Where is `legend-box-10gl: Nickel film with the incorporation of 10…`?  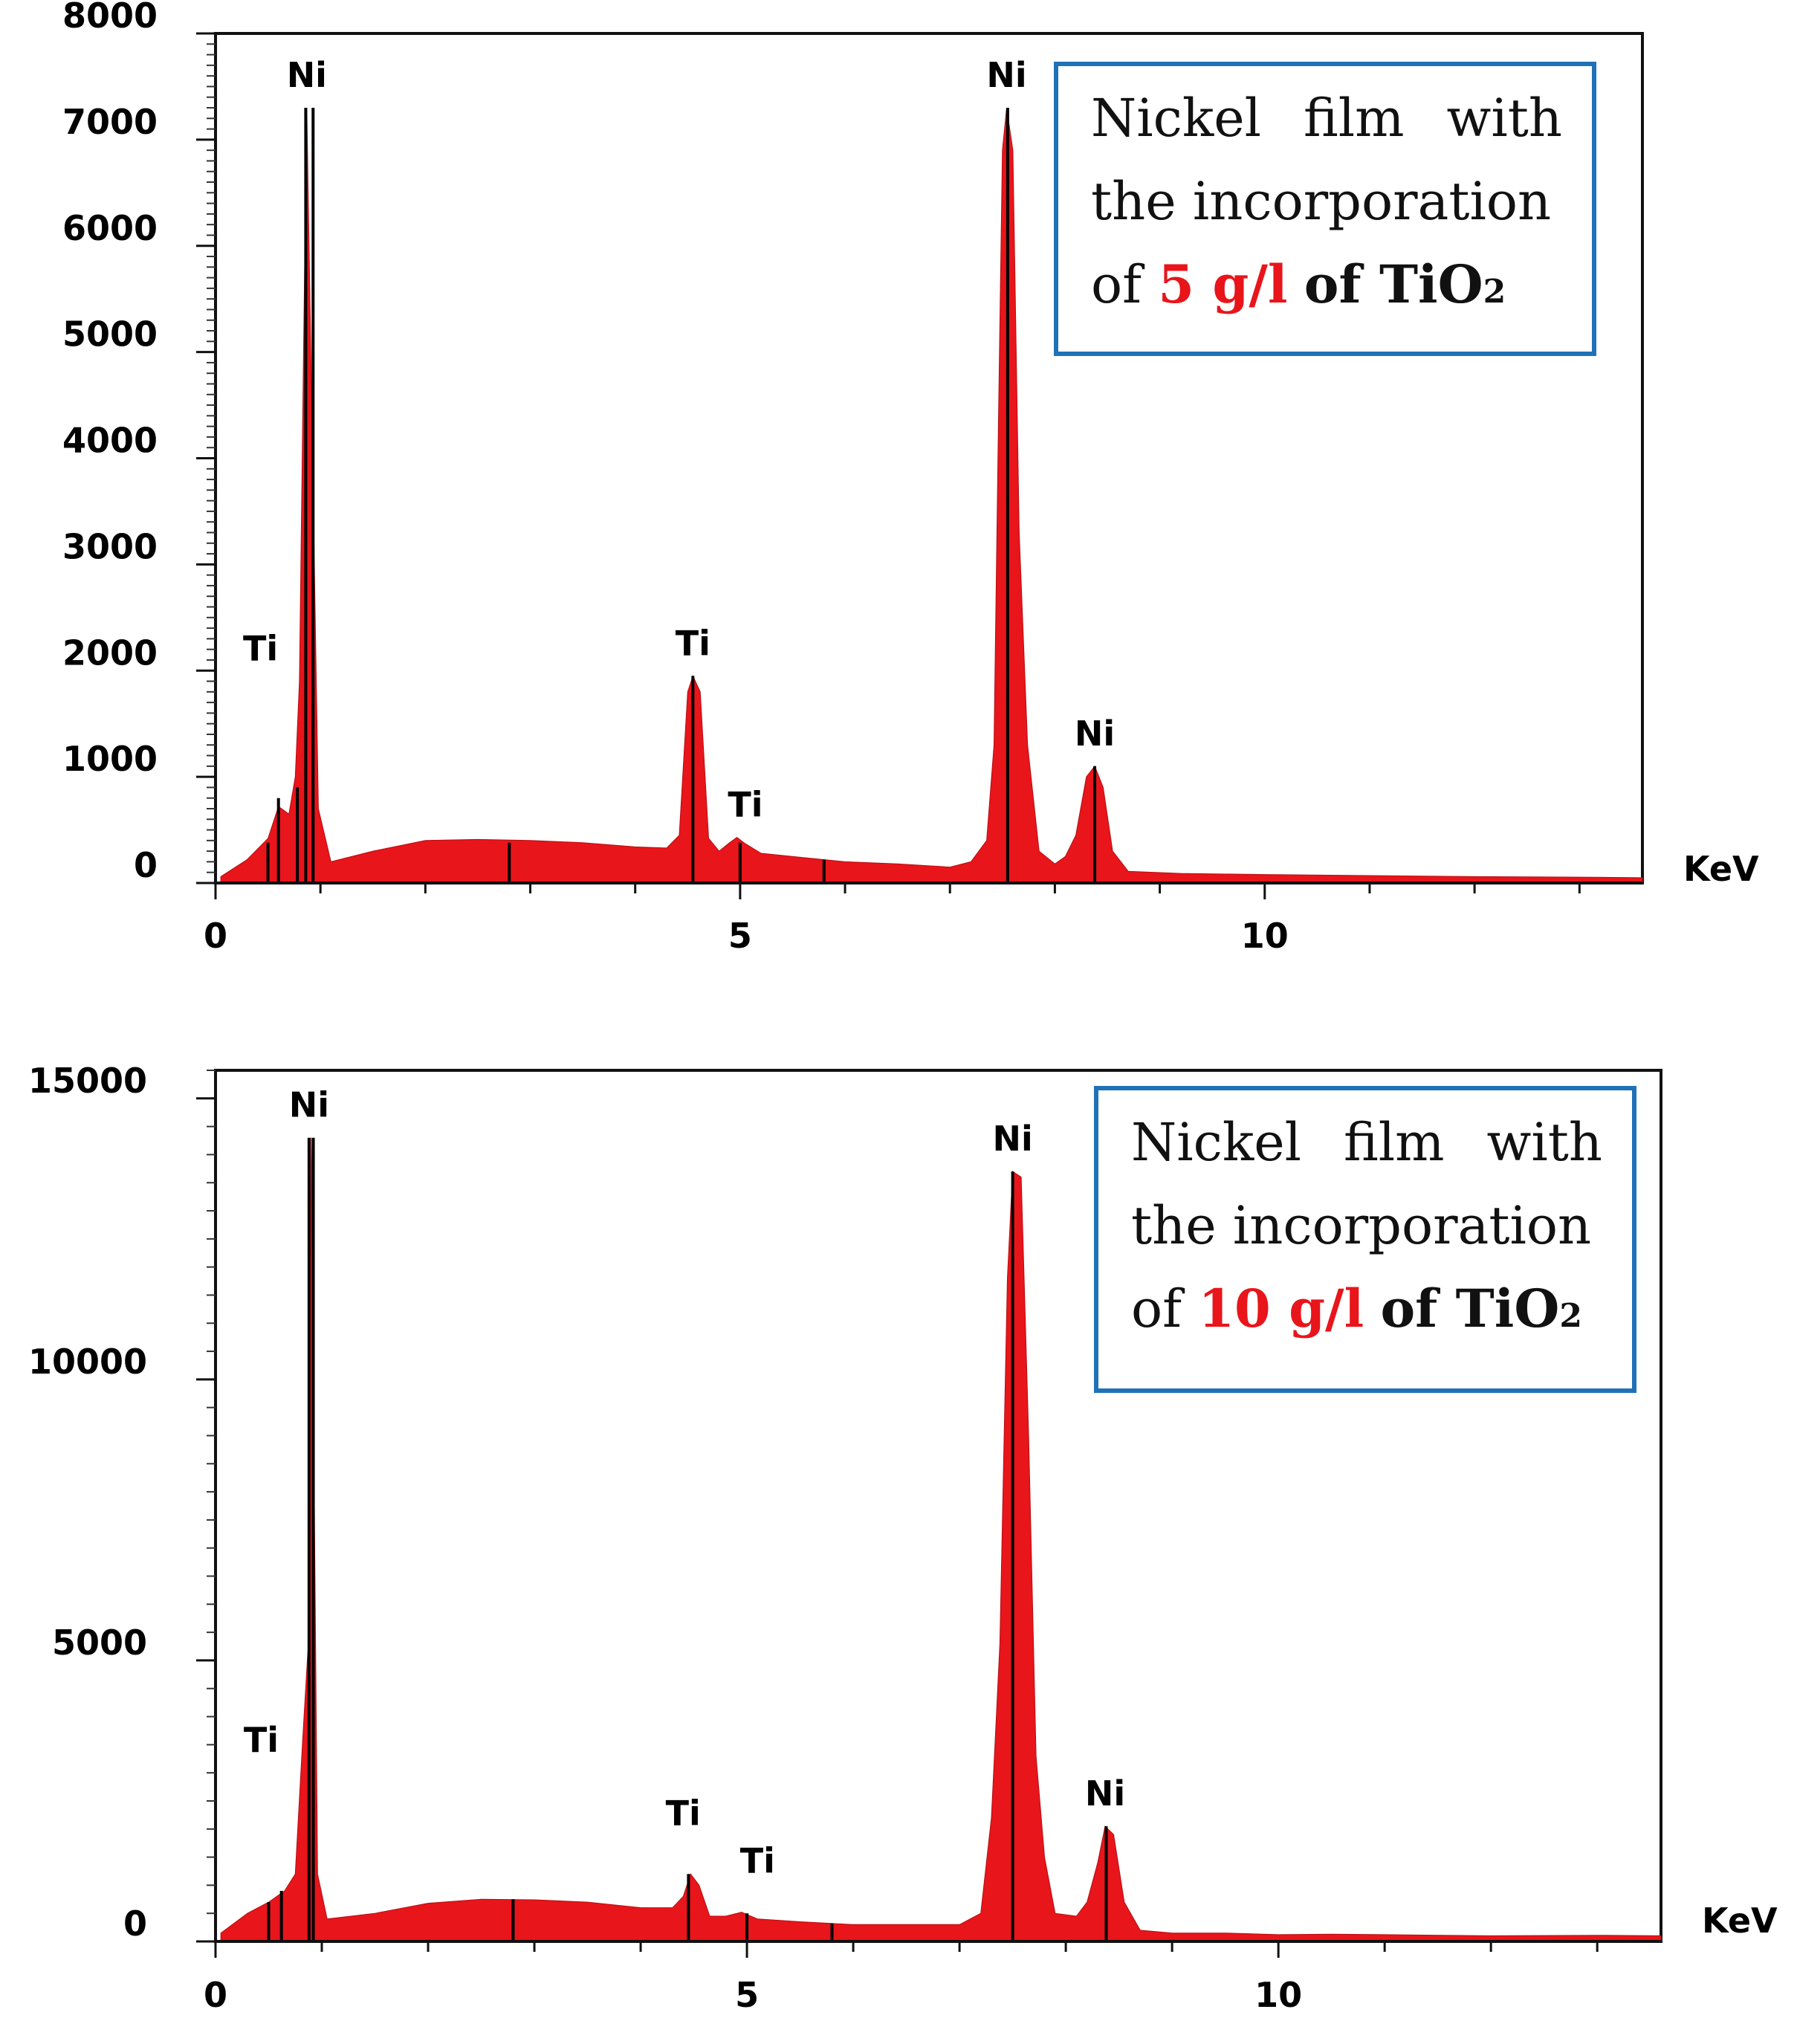 legend-box-10gl: Nickel film with the incorporation of 10… is located at coordinates (1365, 1239).